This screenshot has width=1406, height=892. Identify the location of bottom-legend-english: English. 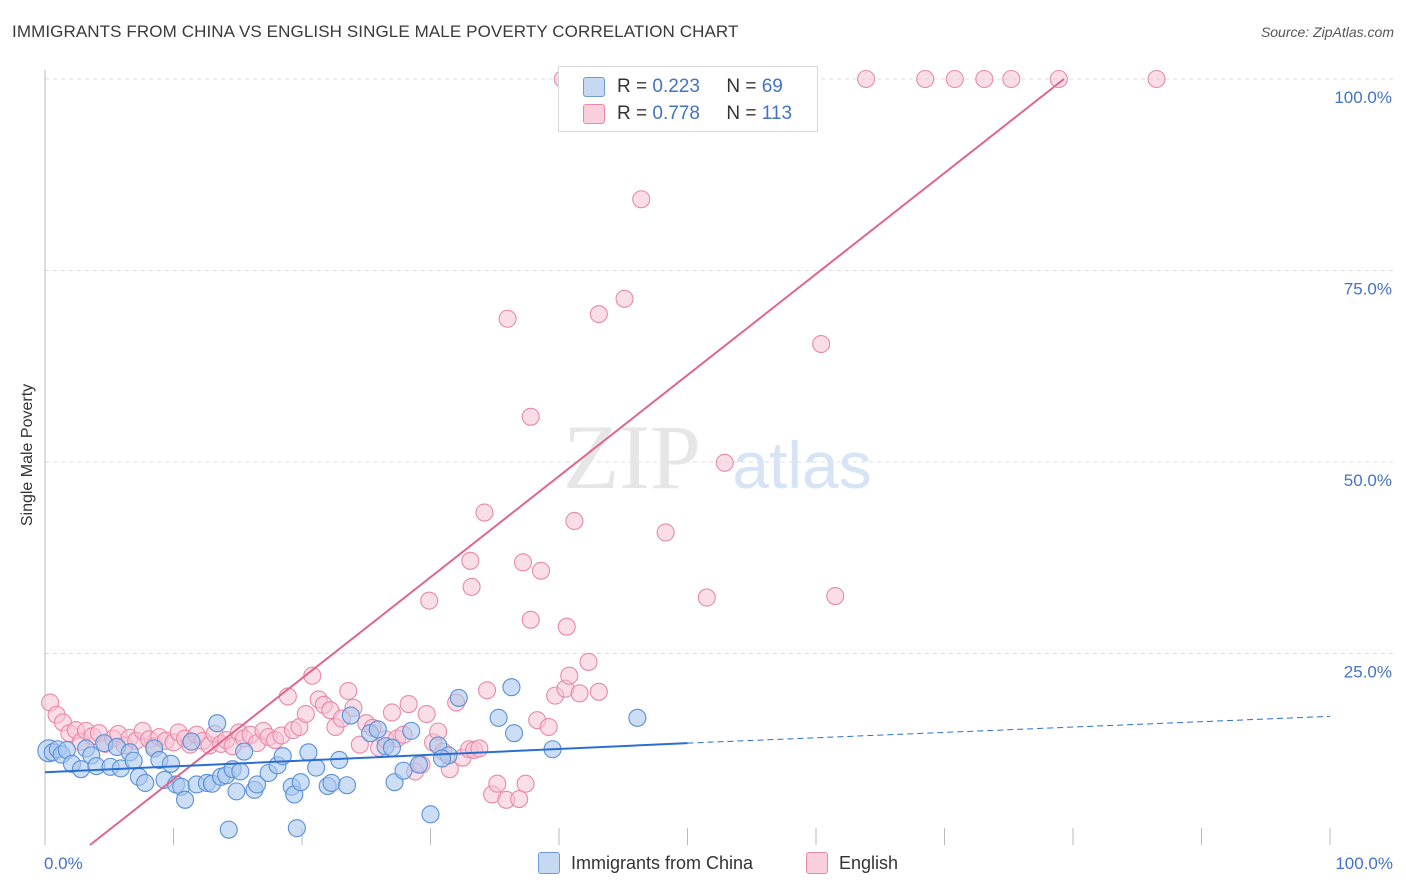
(852, 863).